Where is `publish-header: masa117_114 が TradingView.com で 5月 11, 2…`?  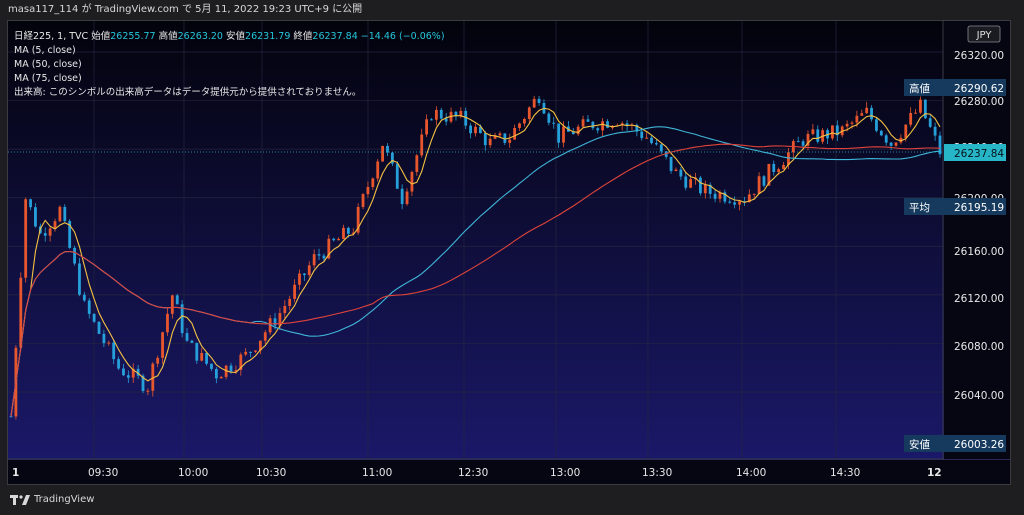
publish-header: masa117_114 が TradingView.com で 5月 11, 2… is located at coordinates (512, 10).